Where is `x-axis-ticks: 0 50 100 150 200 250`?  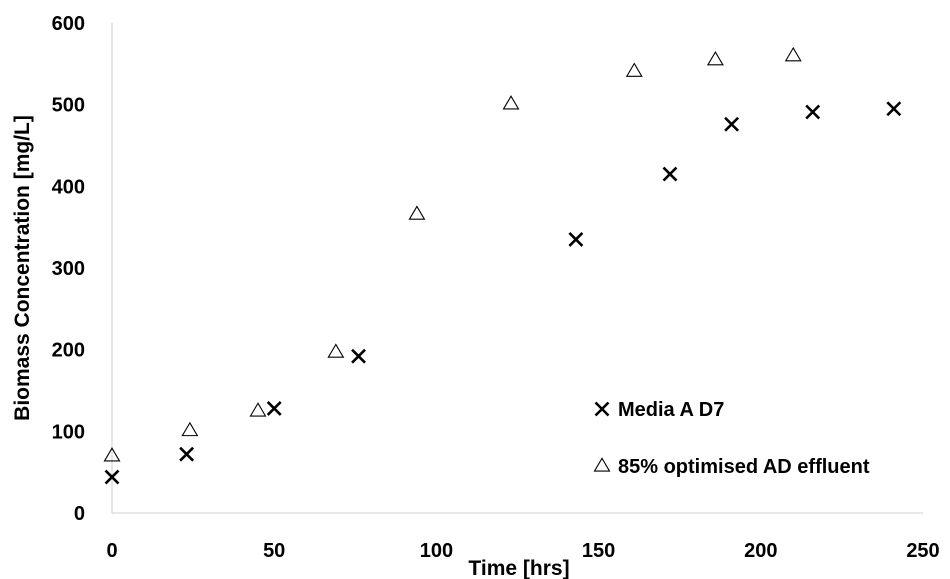 x-axis-ticks: 0 50 100 150 200 250 is located at coordinates (522, 551).